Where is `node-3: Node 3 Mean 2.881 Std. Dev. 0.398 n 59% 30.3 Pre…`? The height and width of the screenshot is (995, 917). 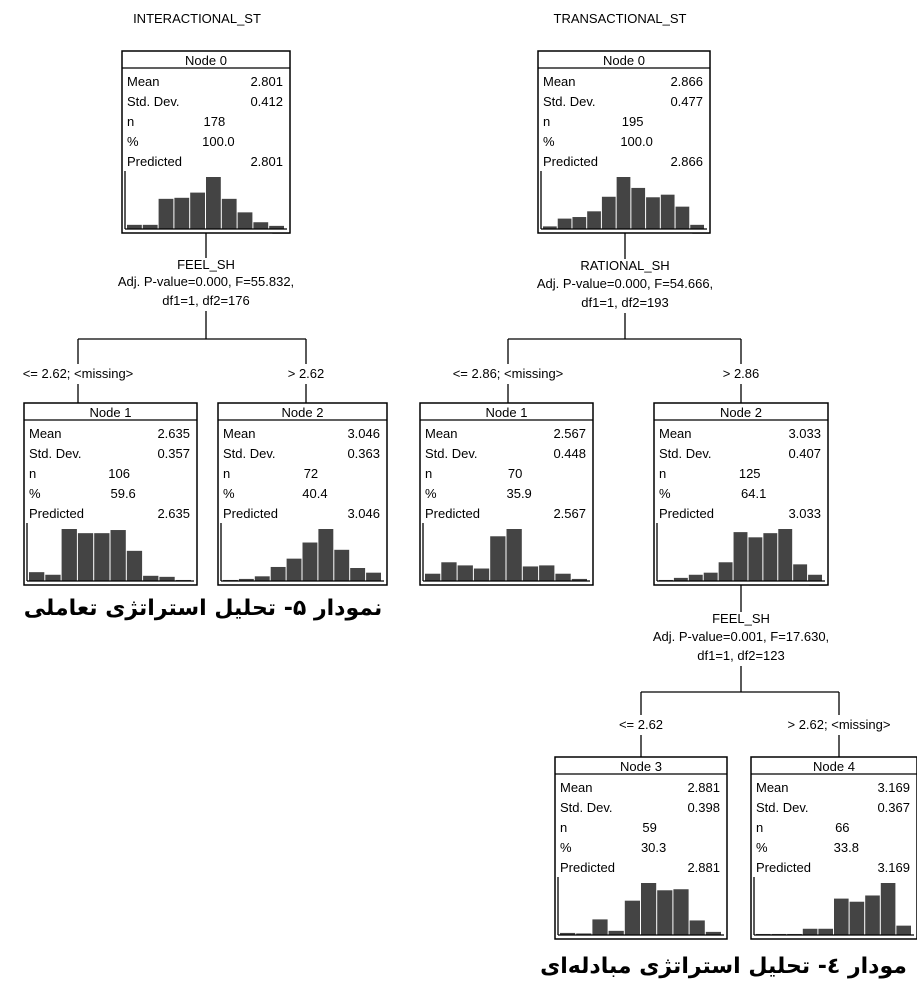
node-3: Node 3 Mean 2.881 Std. Dev. 0.398 n 59% 30.3 Pre… is located at coordinates (641, 848).